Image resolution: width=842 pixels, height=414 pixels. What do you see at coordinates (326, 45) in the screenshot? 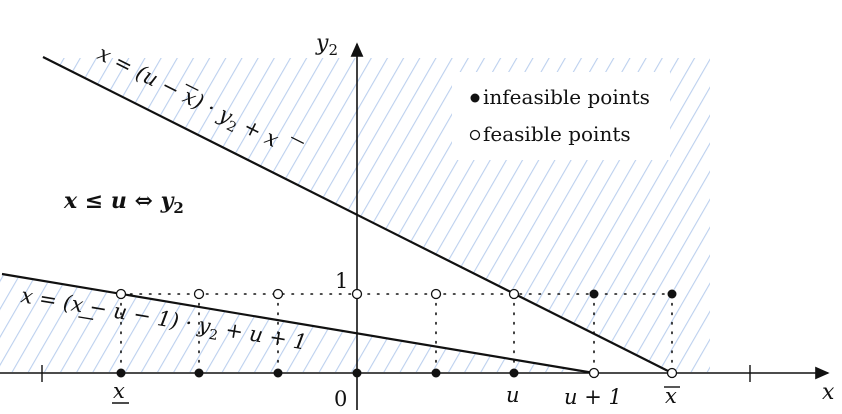
I see `y-axis-label: y2` at bounding box center [326, 45].